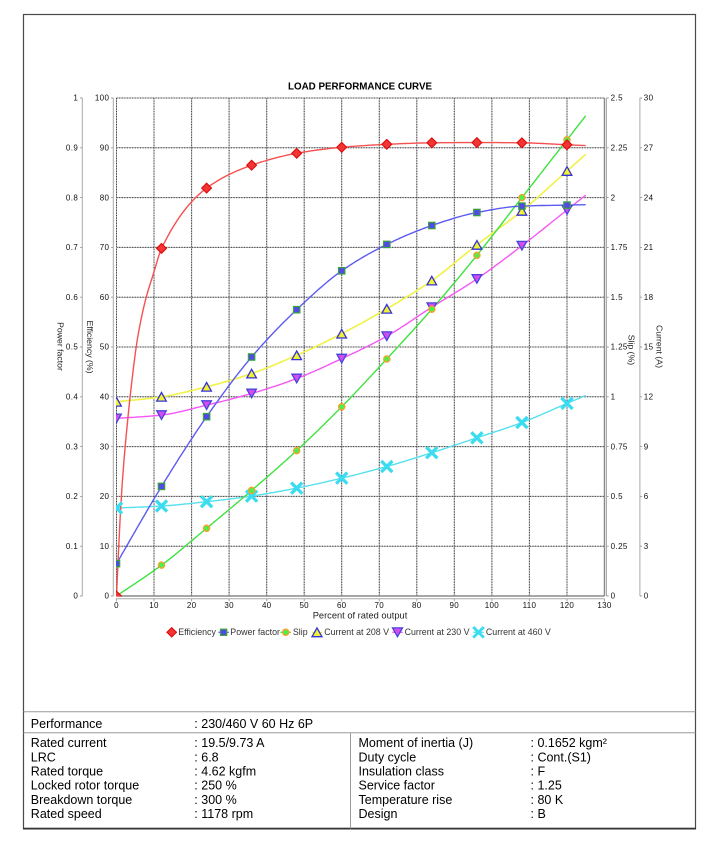  I want to click on svg-text: 0.3, so click(72, 446).